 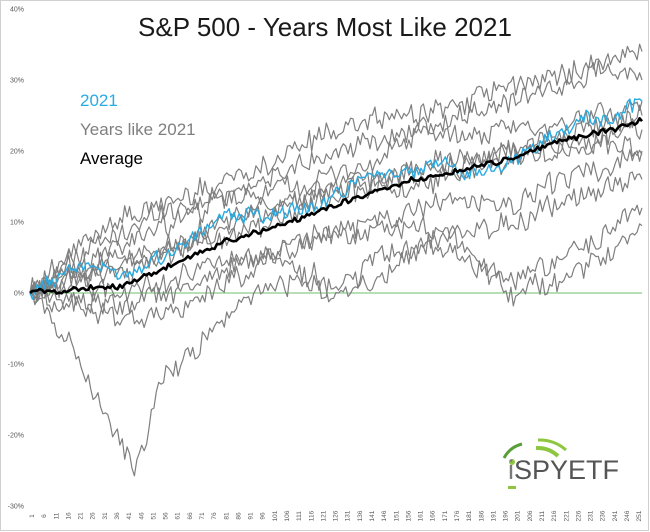 What do you see at coordinates (138, 129) in the screenshot?
I see `legend-years-like-2021: Years like 2021` at bounding box center [138, 129].